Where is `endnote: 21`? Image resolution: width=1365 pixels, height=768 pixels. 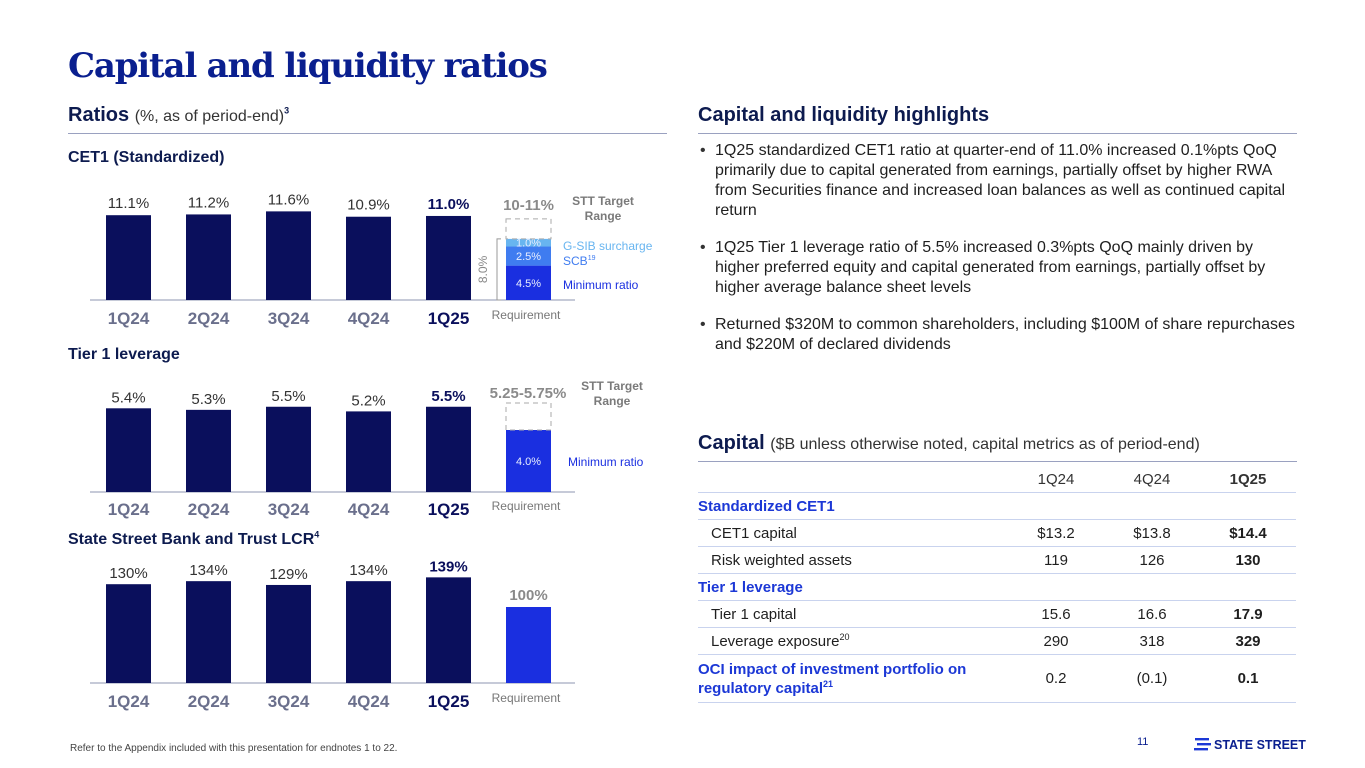
endnote: 21 is located at coordinates (828, 683).